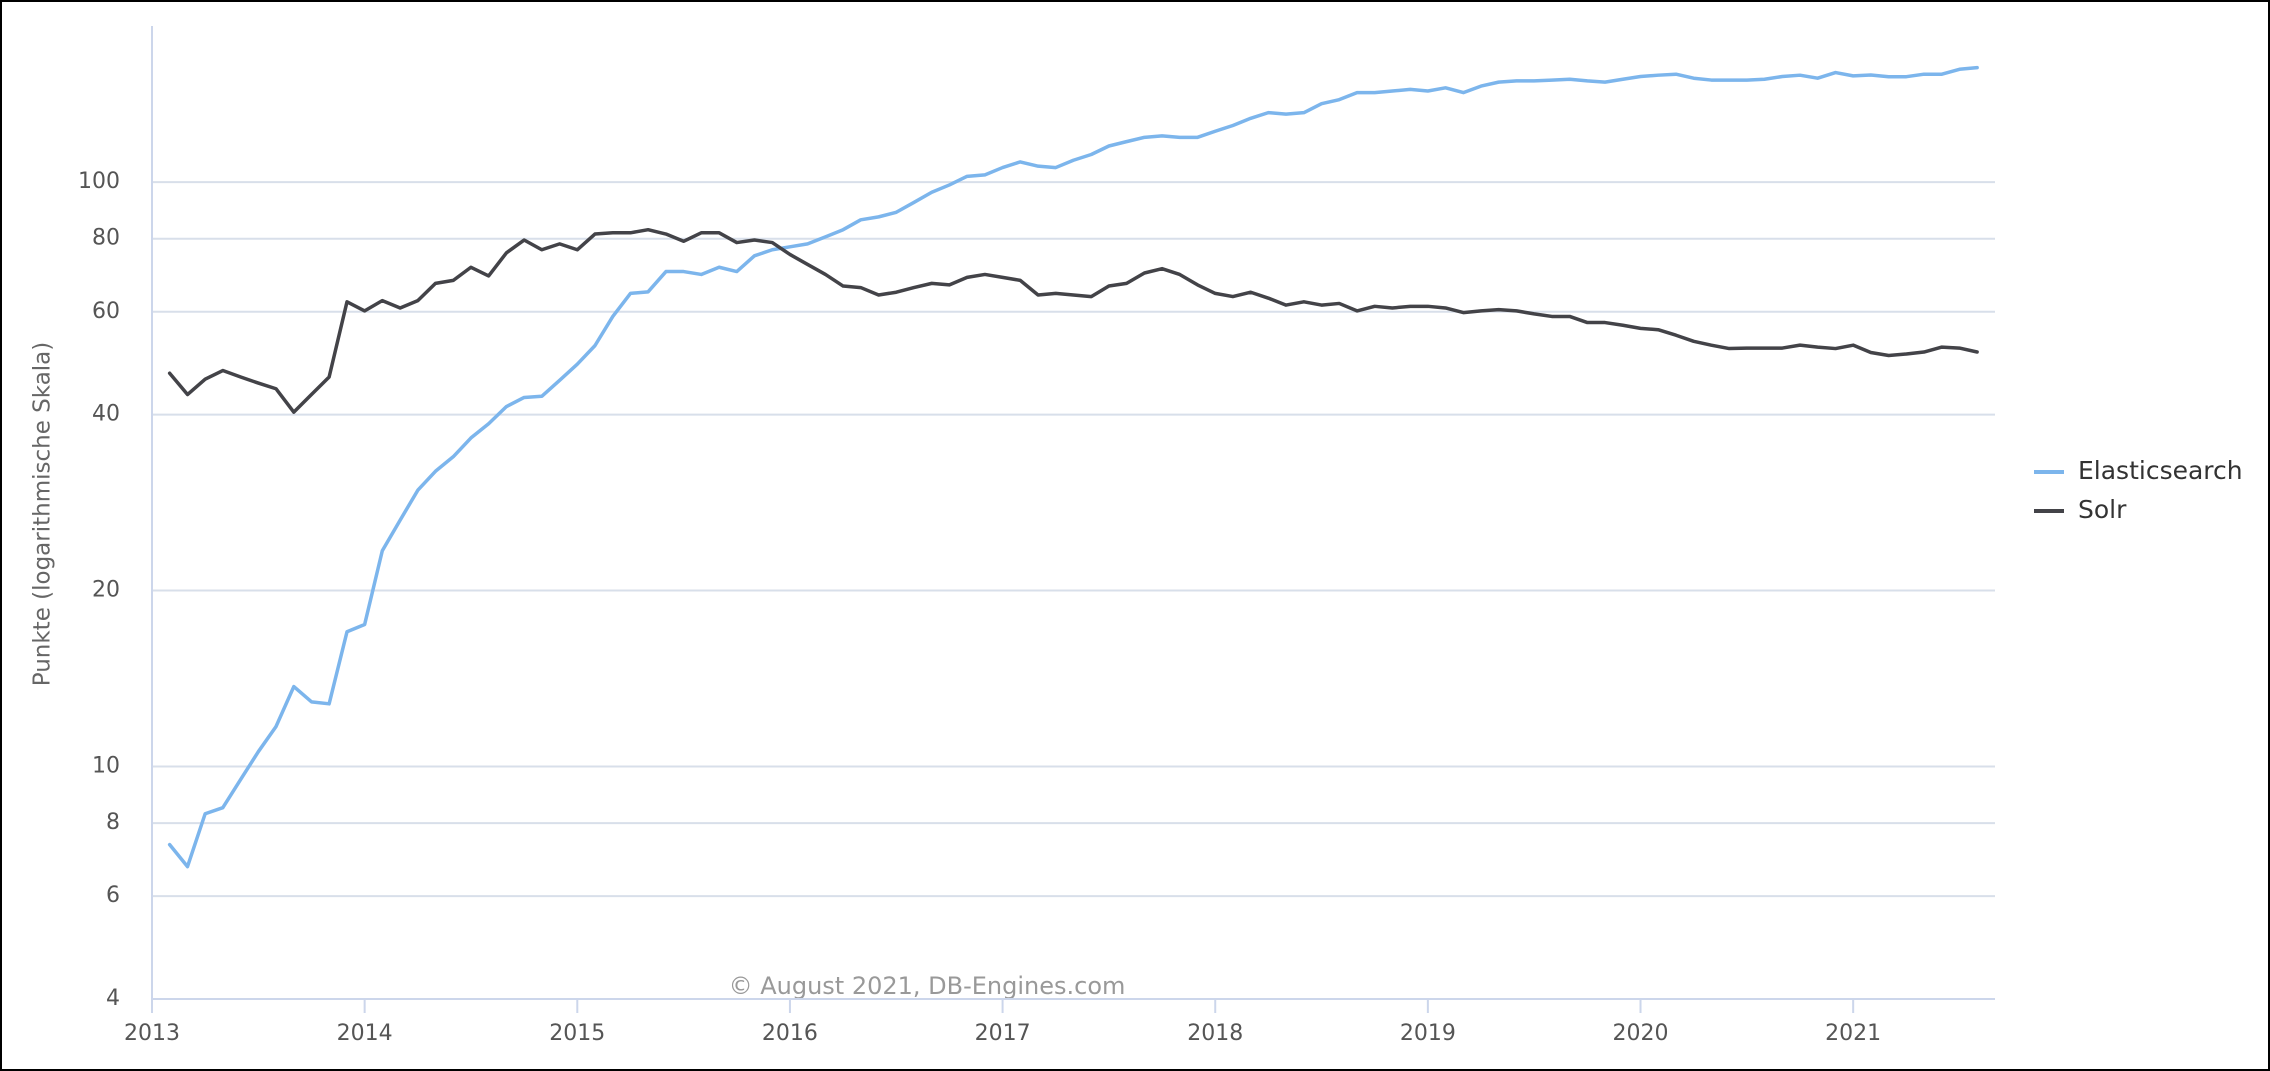 Image resolution: width=2270 pixels, height=1071 pixels. What do you see at coordinates (2160, 470) in the screenshot?
I see `legend-label: Elasticsearch` at bounding box center [2160, 470].